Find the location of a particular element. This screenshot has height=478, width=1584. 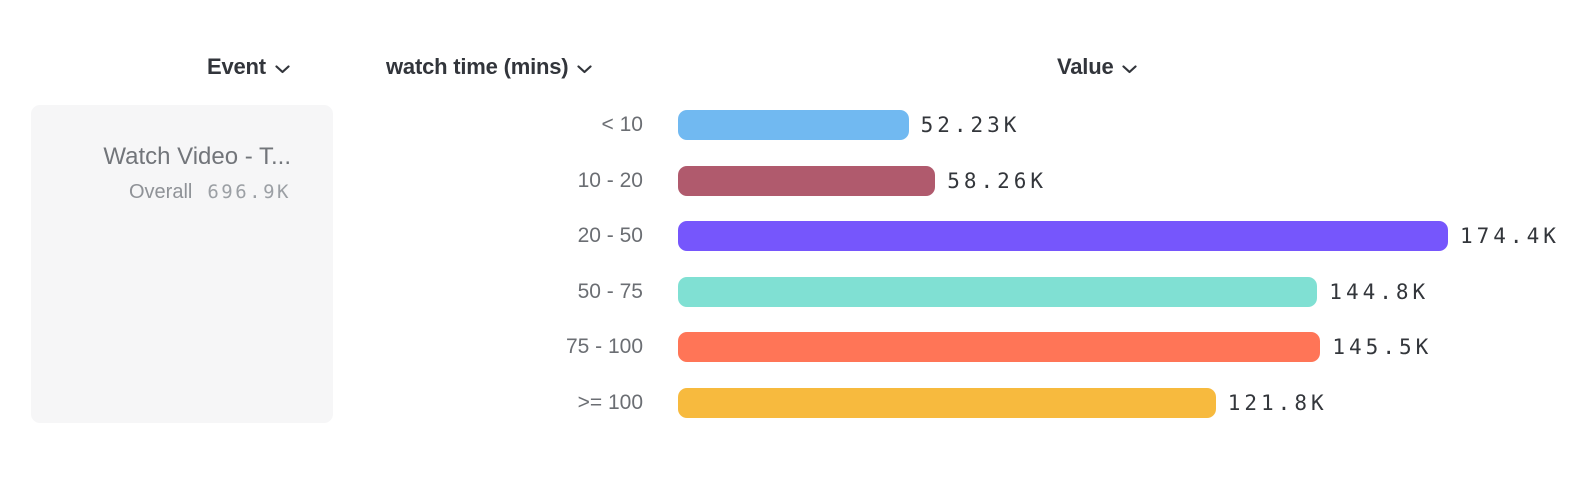

column-header-value: Value is located at coordinates (1097, 67).